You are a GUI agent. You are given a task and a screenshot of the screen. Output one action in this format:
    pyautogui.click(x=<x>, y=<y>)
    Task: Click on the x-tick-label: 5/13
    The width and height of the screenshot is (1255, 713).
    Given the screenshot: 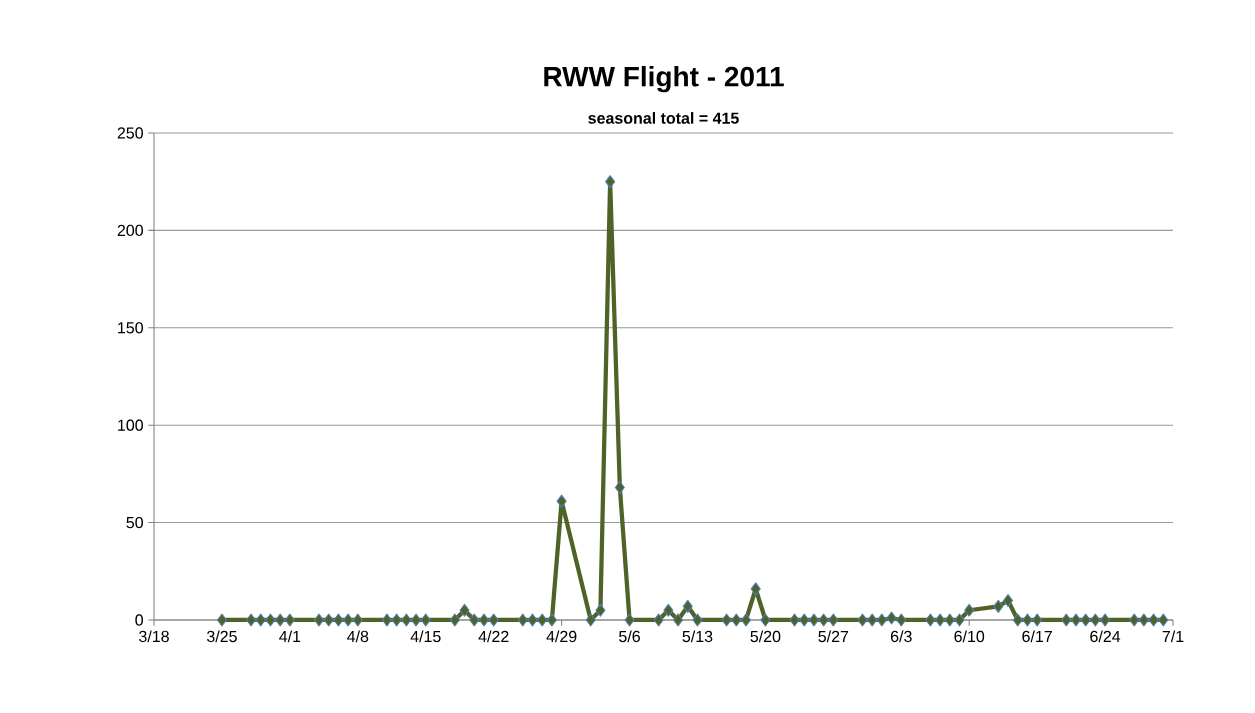 What is the action you would take?
    pyautogui.click(x=697, y=636)
    